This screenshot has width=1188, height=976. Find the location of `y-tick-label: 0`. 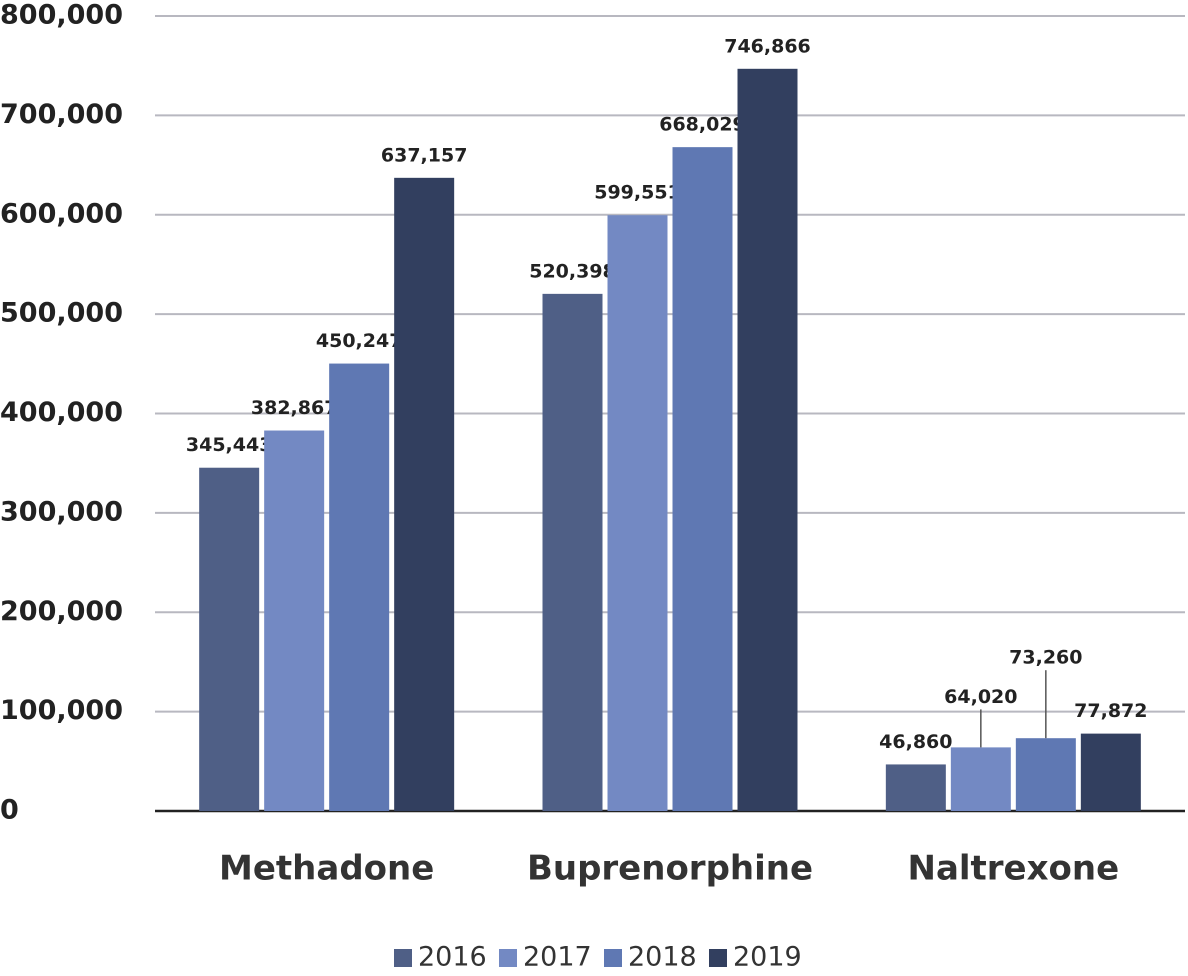

y-tick-label: 0 is located at coordinates (9, 810).